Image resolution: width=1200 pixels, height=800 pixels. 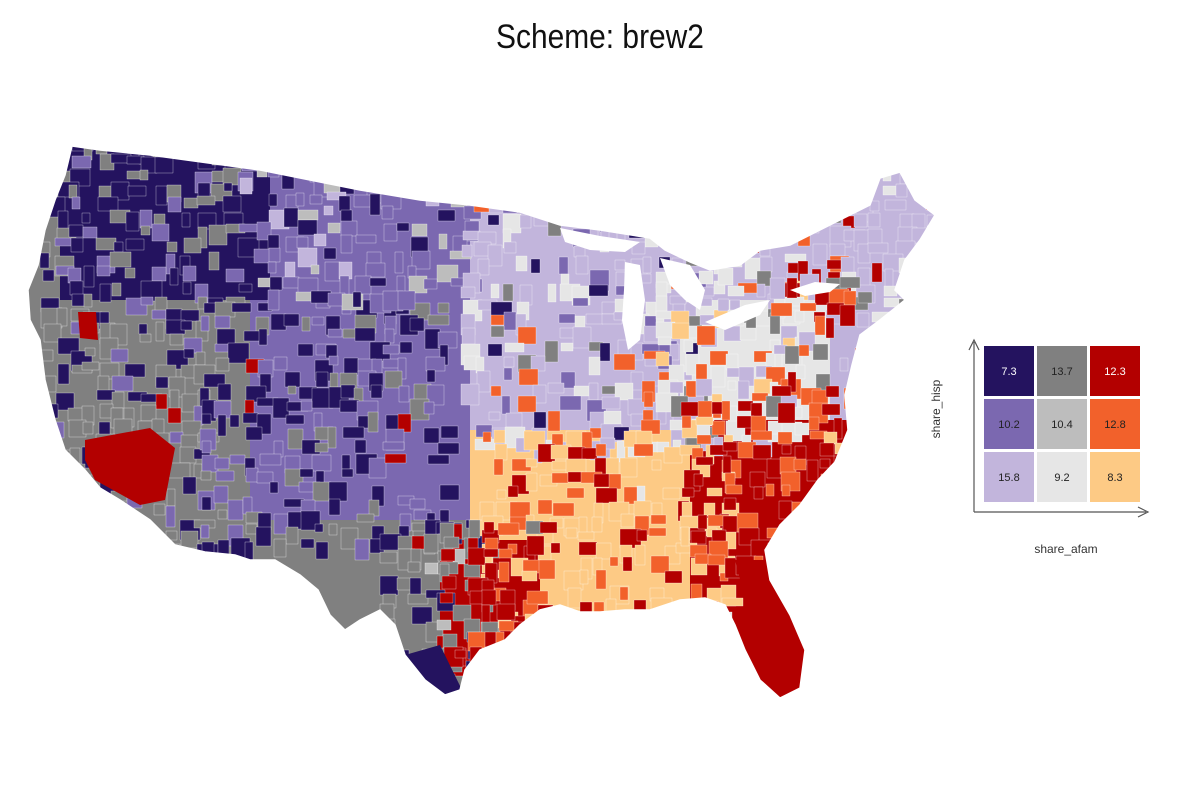 I want to click on legend-cell-value: 7.3, so click(x=1008, y=372).